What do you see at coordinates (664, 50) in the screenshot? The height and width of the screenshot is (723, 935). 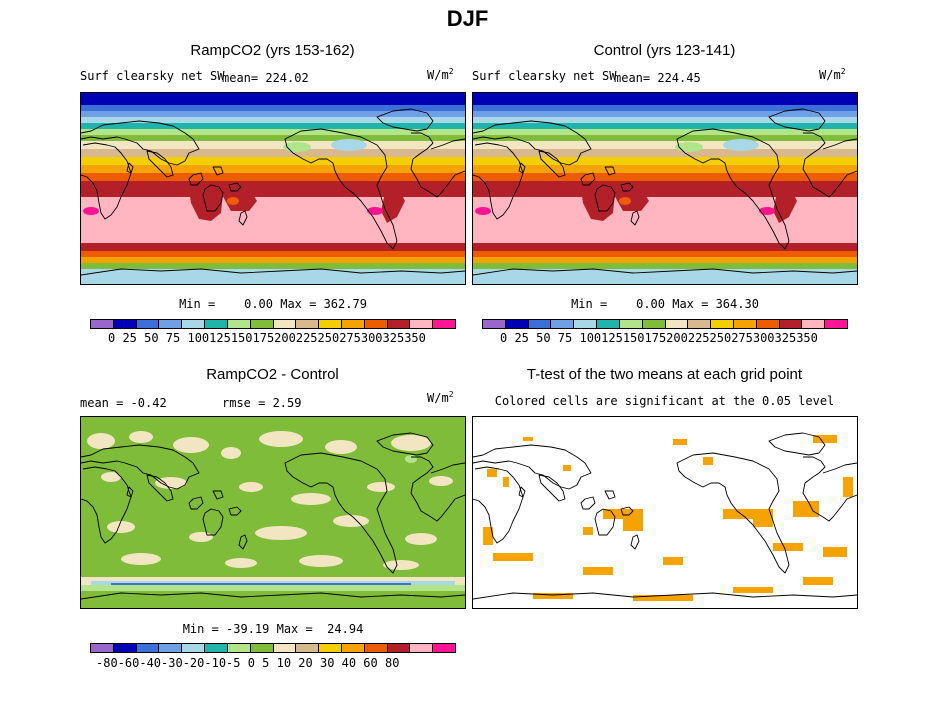 I see `panel-control-title: Control (yrs 123-141)` at bounding box center [664, 50].